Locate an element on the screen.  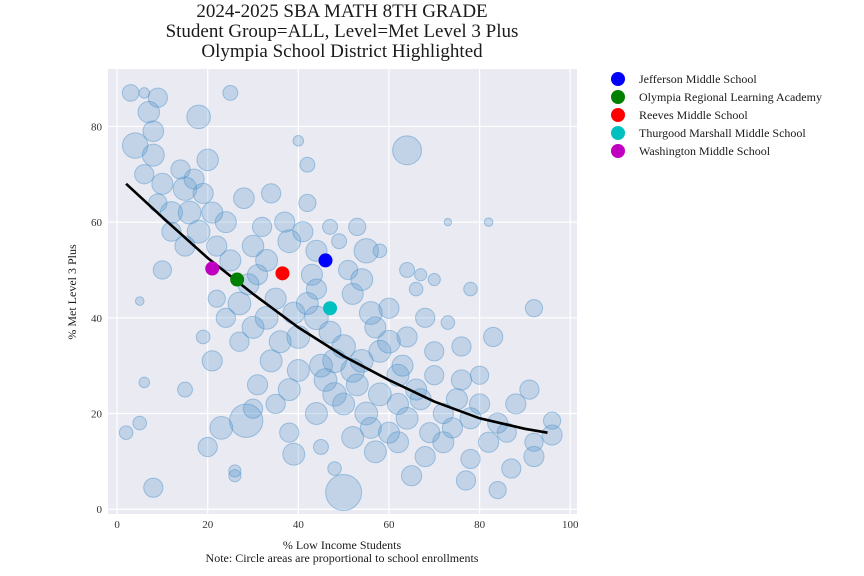
legend-label: Reeves Middle School is located at coordinates (693, 115).